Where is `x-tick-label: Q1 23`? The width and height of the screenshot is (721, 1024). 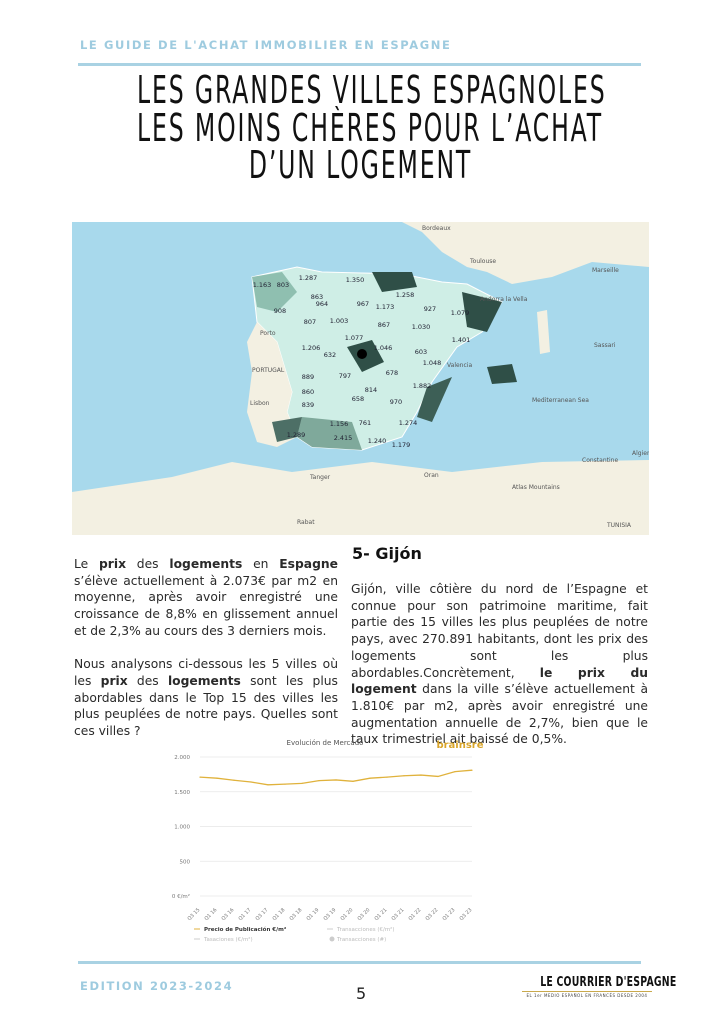 x-tick-label: Q1 23 is located at coordinates (449, 914).